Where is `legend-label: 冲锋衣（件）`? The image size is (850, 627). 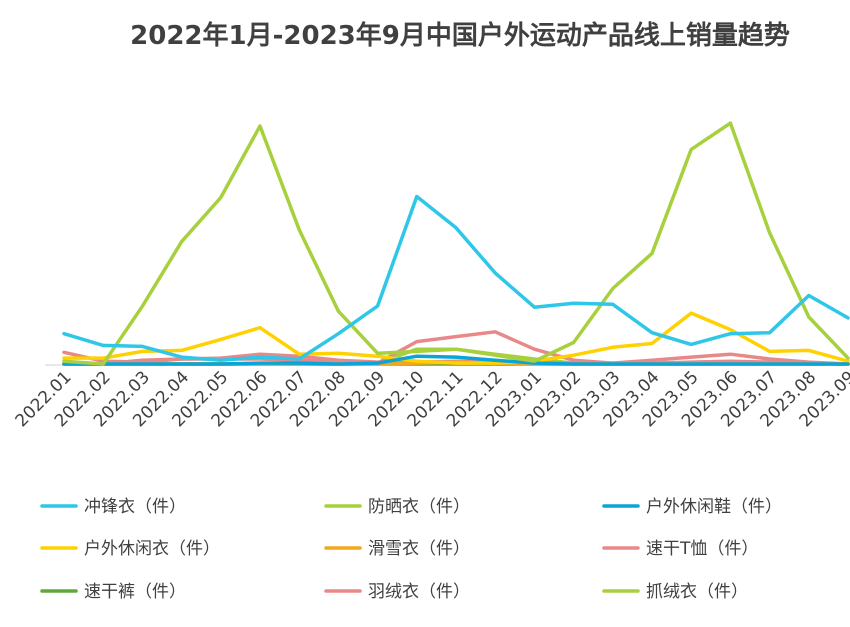 legend-label: 冲锋衣（件） is located at coordinates (135, 507).